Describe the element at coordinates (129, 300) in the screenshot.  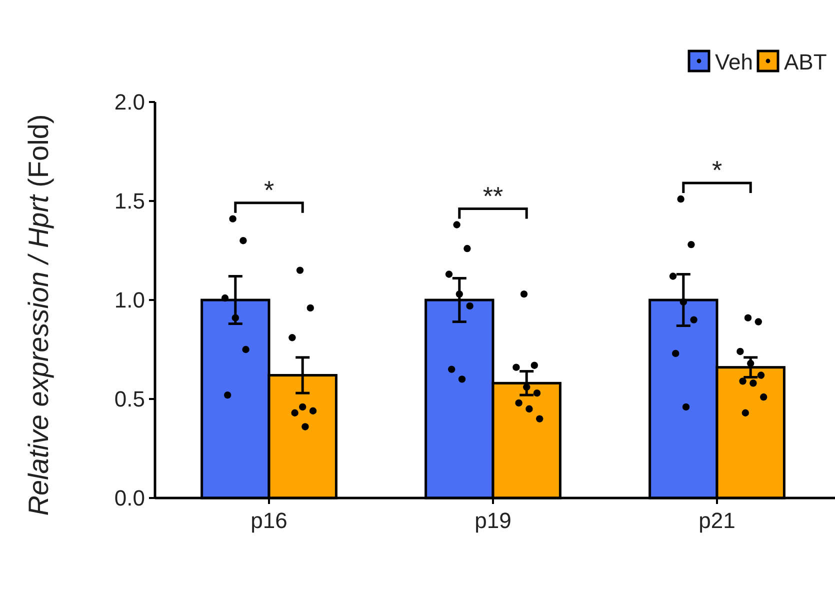
I see `y-tick-label: 1.0` at that location.